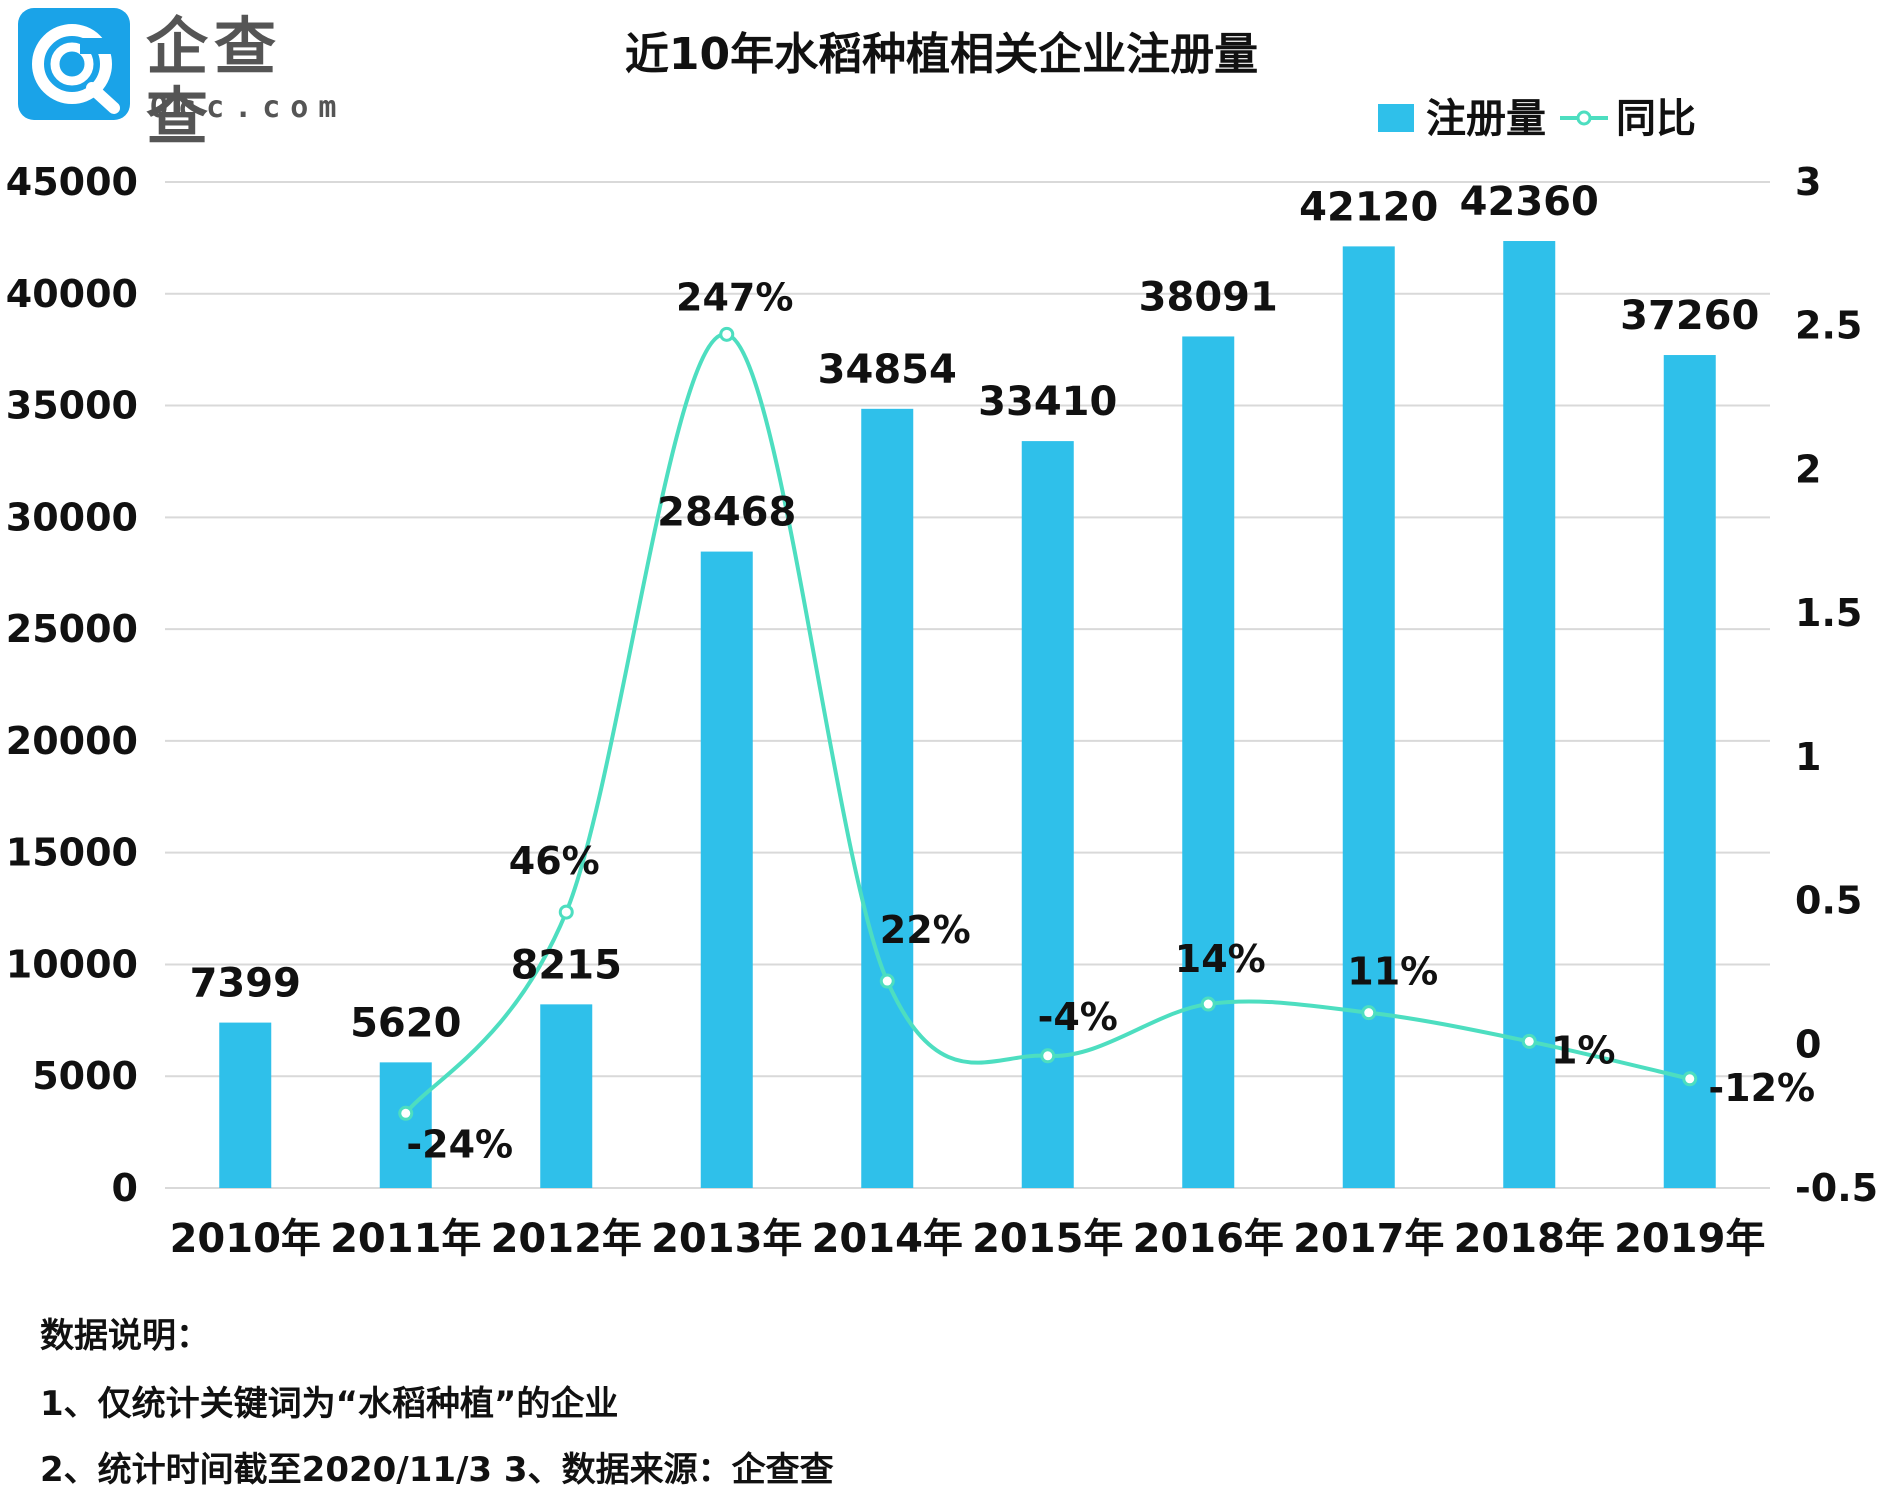 The width and height of the screenshot is (1883, 1507). I want to click on y-right-tick-label: 2.5, so click(1828, 326).